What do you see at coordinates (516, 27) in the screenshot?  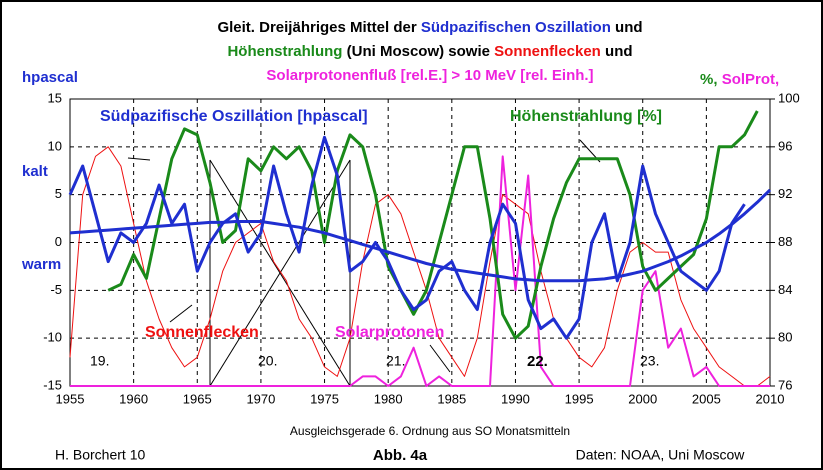 I see `title-part: Südpazifischen Oszillation` at bounding box center [516, 27].